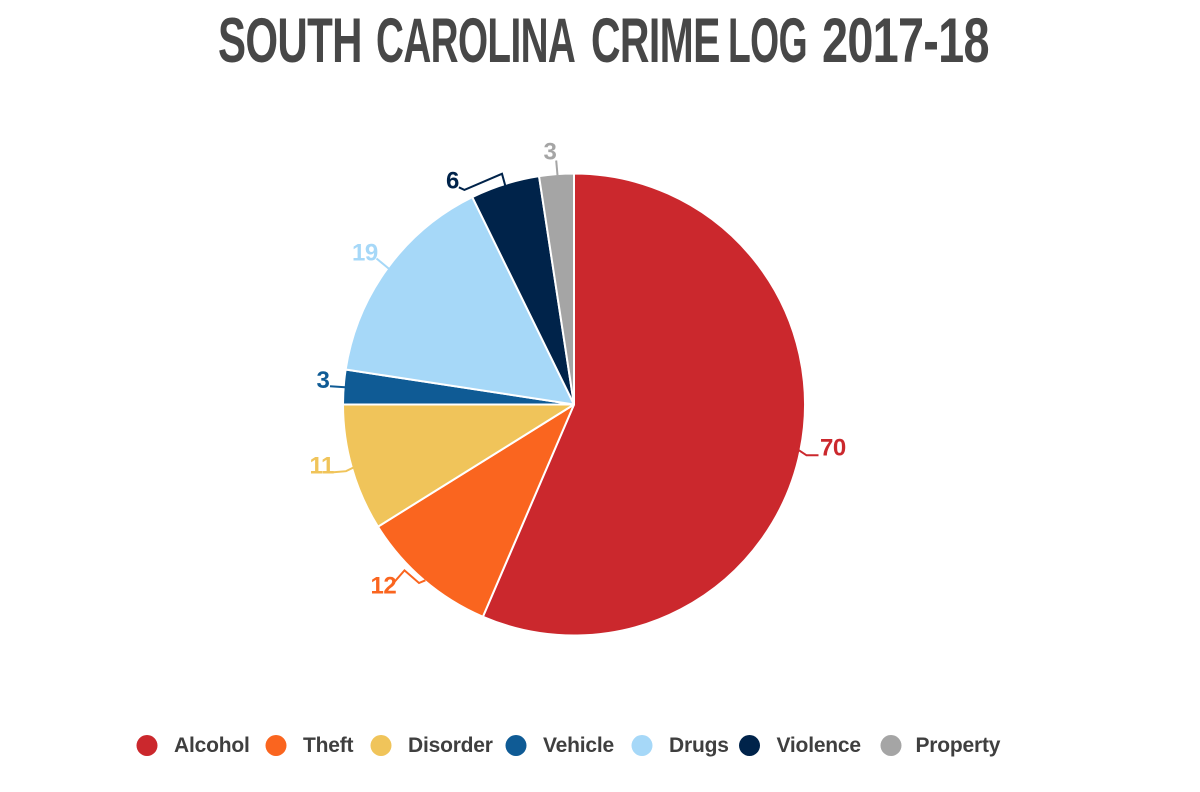 Image resolution: width=1200 pixels, height=792 pixels. What do you see at coordinates (833, 448) in the screenshot?
I see `svg-text: 70` at bounding box center [833, 448].